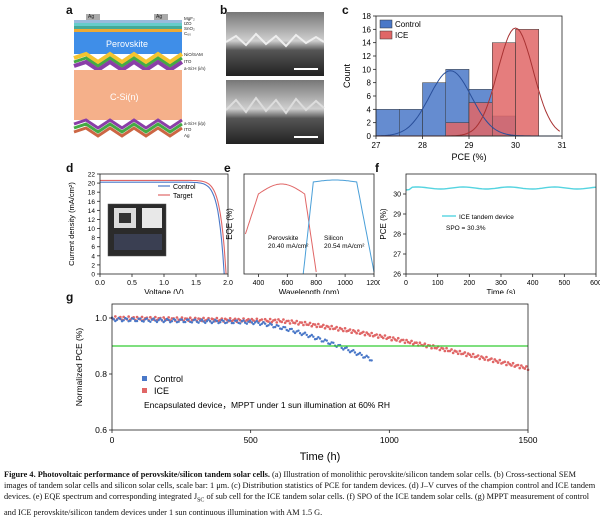  Describe the element at coordinates (397, 275) in the screenshot. I see `y-tick-label: 26` at that location.